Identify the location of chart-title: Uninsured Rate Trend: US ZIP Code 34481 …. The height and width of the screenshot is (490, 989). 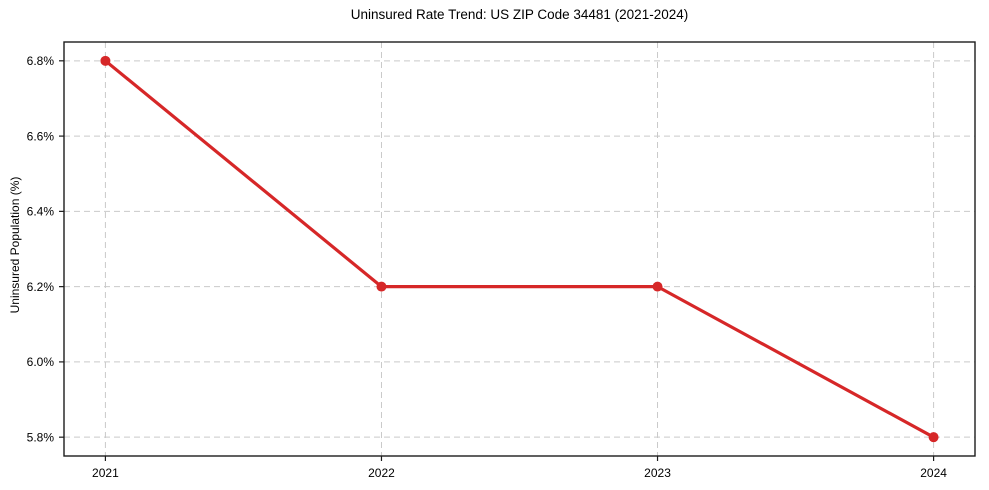
(519, 14).